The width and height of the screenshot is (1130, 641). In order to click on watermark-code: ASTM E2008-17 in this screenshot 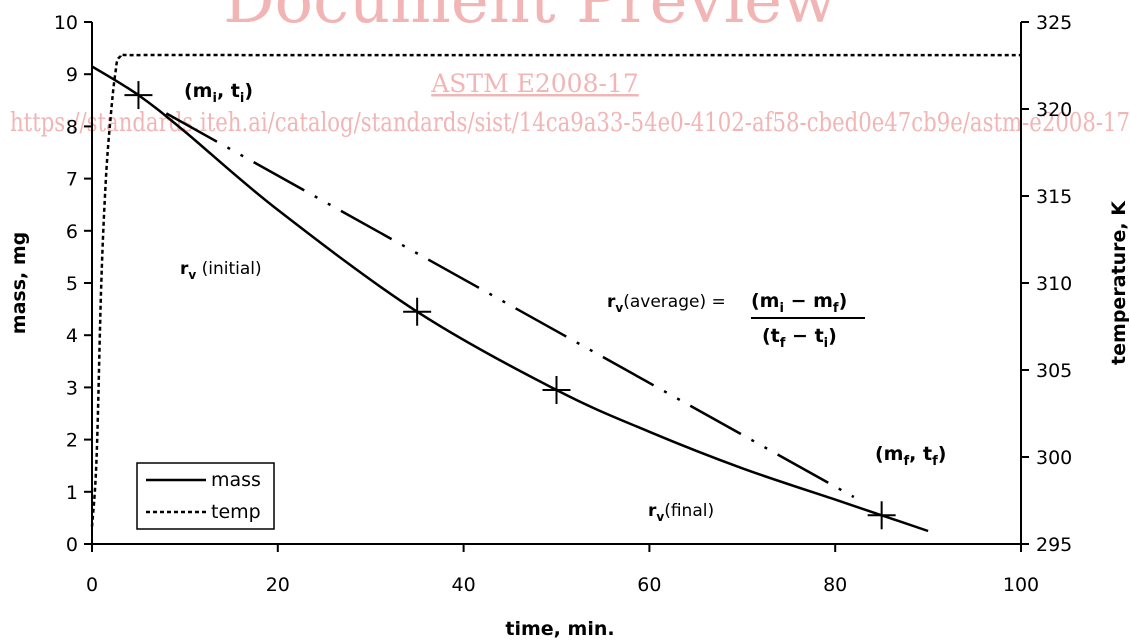, I will do `click(534, 83)`.